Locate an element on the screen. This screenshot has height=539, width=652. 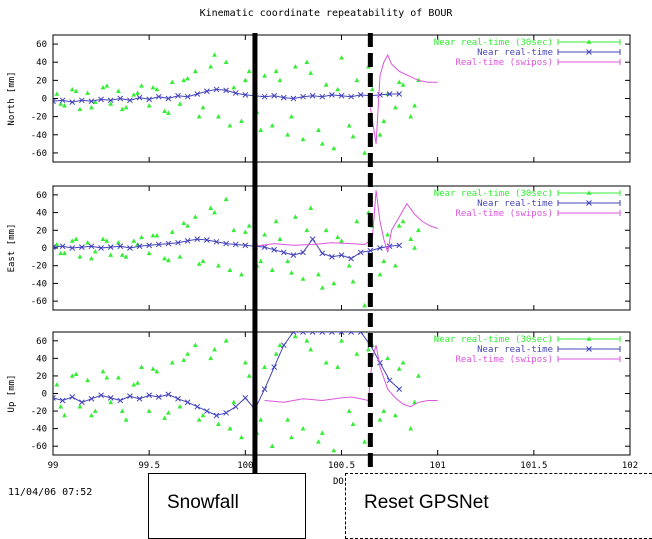
y-tick-label: 40 is located at coordinates (41, 214).